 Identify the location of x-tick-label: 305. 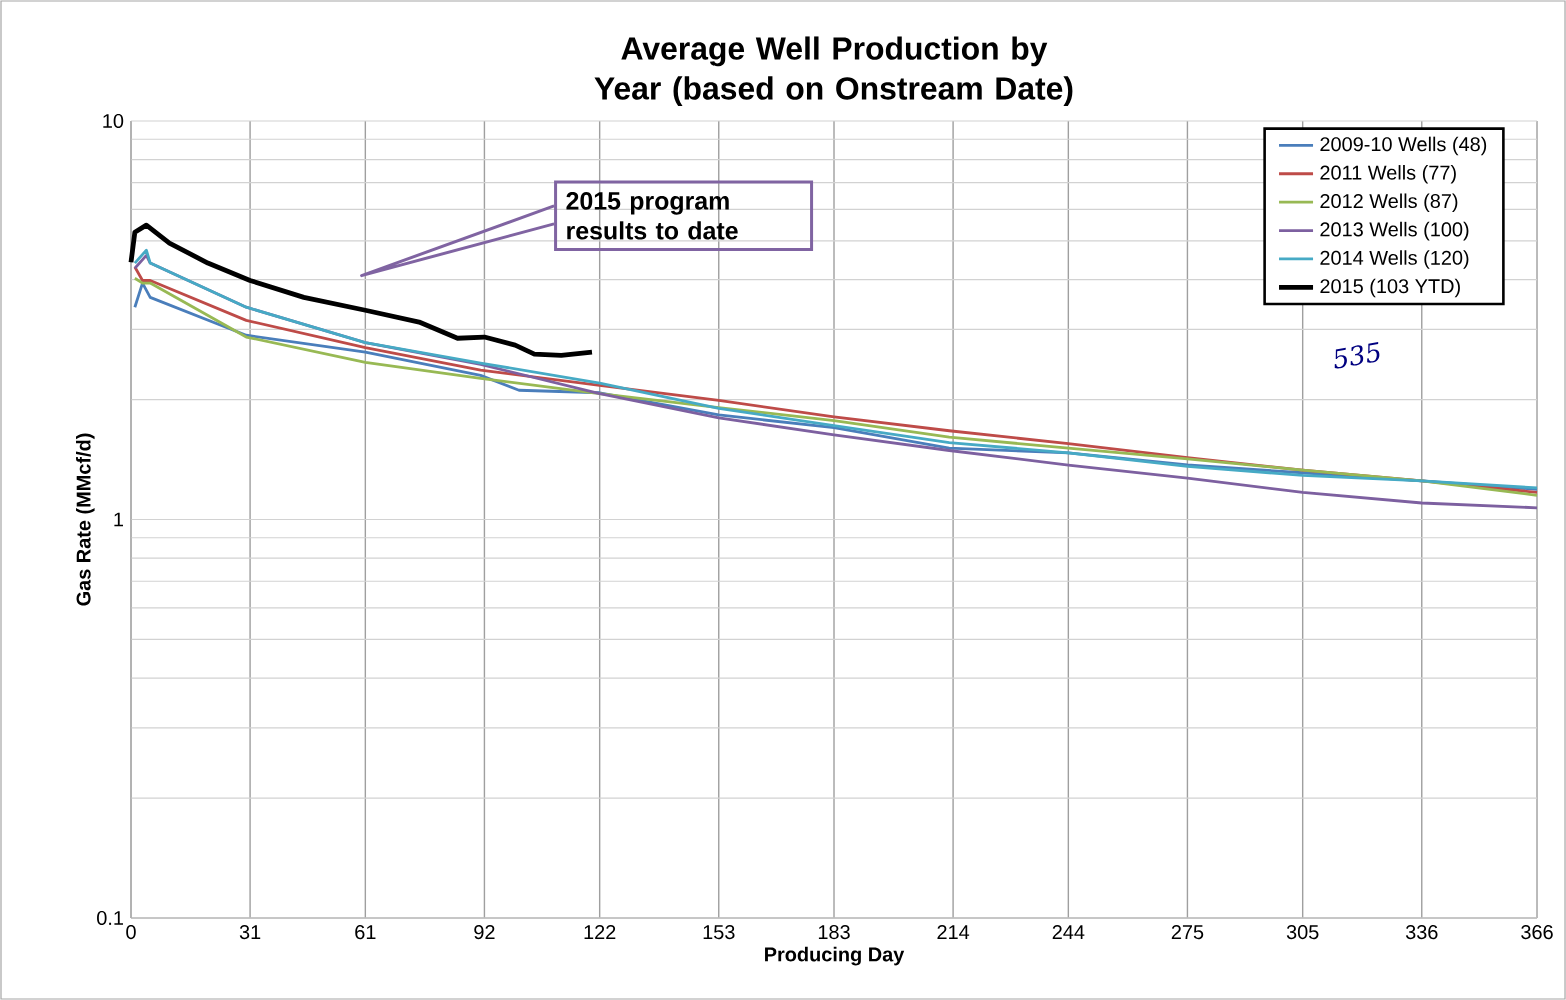
(1302, 932).